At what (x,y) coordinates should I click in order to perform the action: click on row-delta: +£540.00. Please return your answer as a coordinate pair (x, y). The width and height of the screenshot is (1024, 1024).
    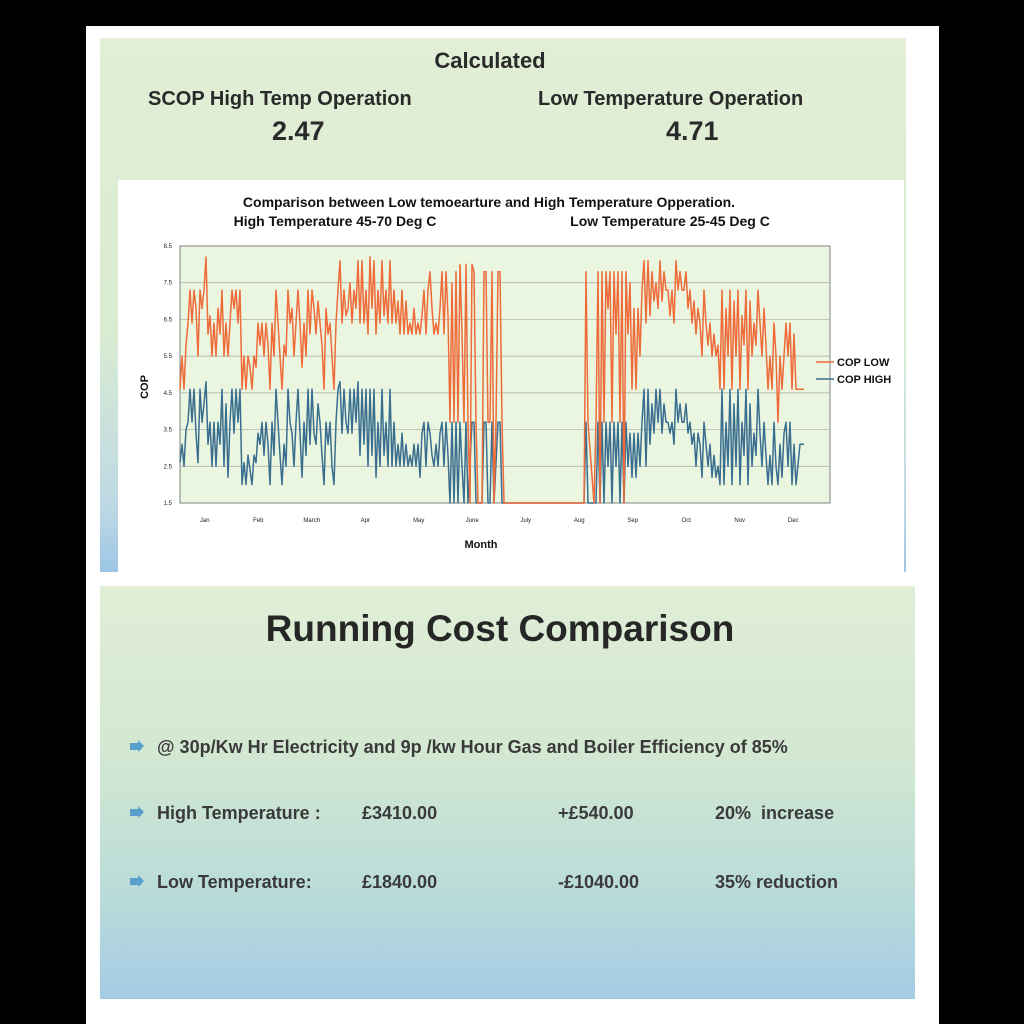
    Looking at the image, I should click on (596, 813).